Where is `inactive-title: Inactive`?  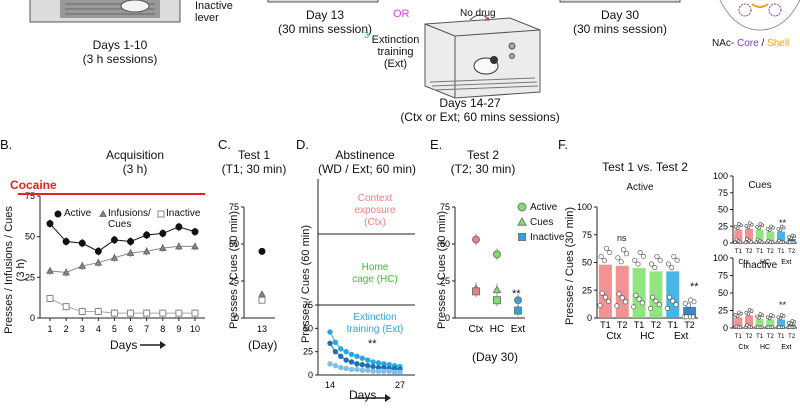
inactive-title: Inactive is located at coordinates (760, 265).